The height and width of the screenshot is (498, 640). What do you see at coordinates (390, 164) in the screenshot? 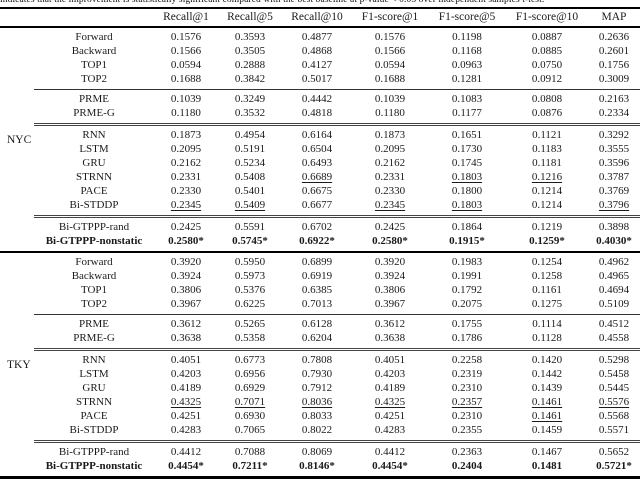
I see `metric-value-cell: 0.2162` at bounding box center [390, 164].